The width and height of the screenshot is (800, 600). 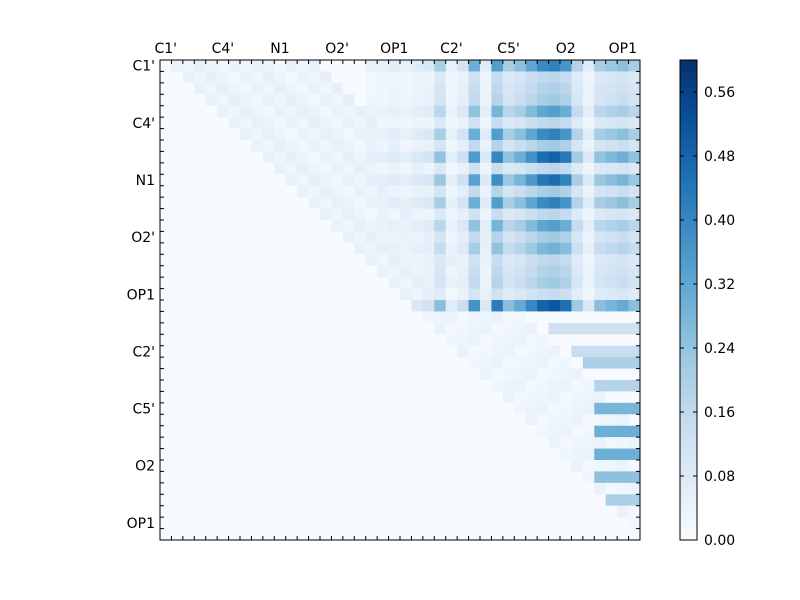 I want to click on y-tick-label: N1, so click(x=145, y=181).